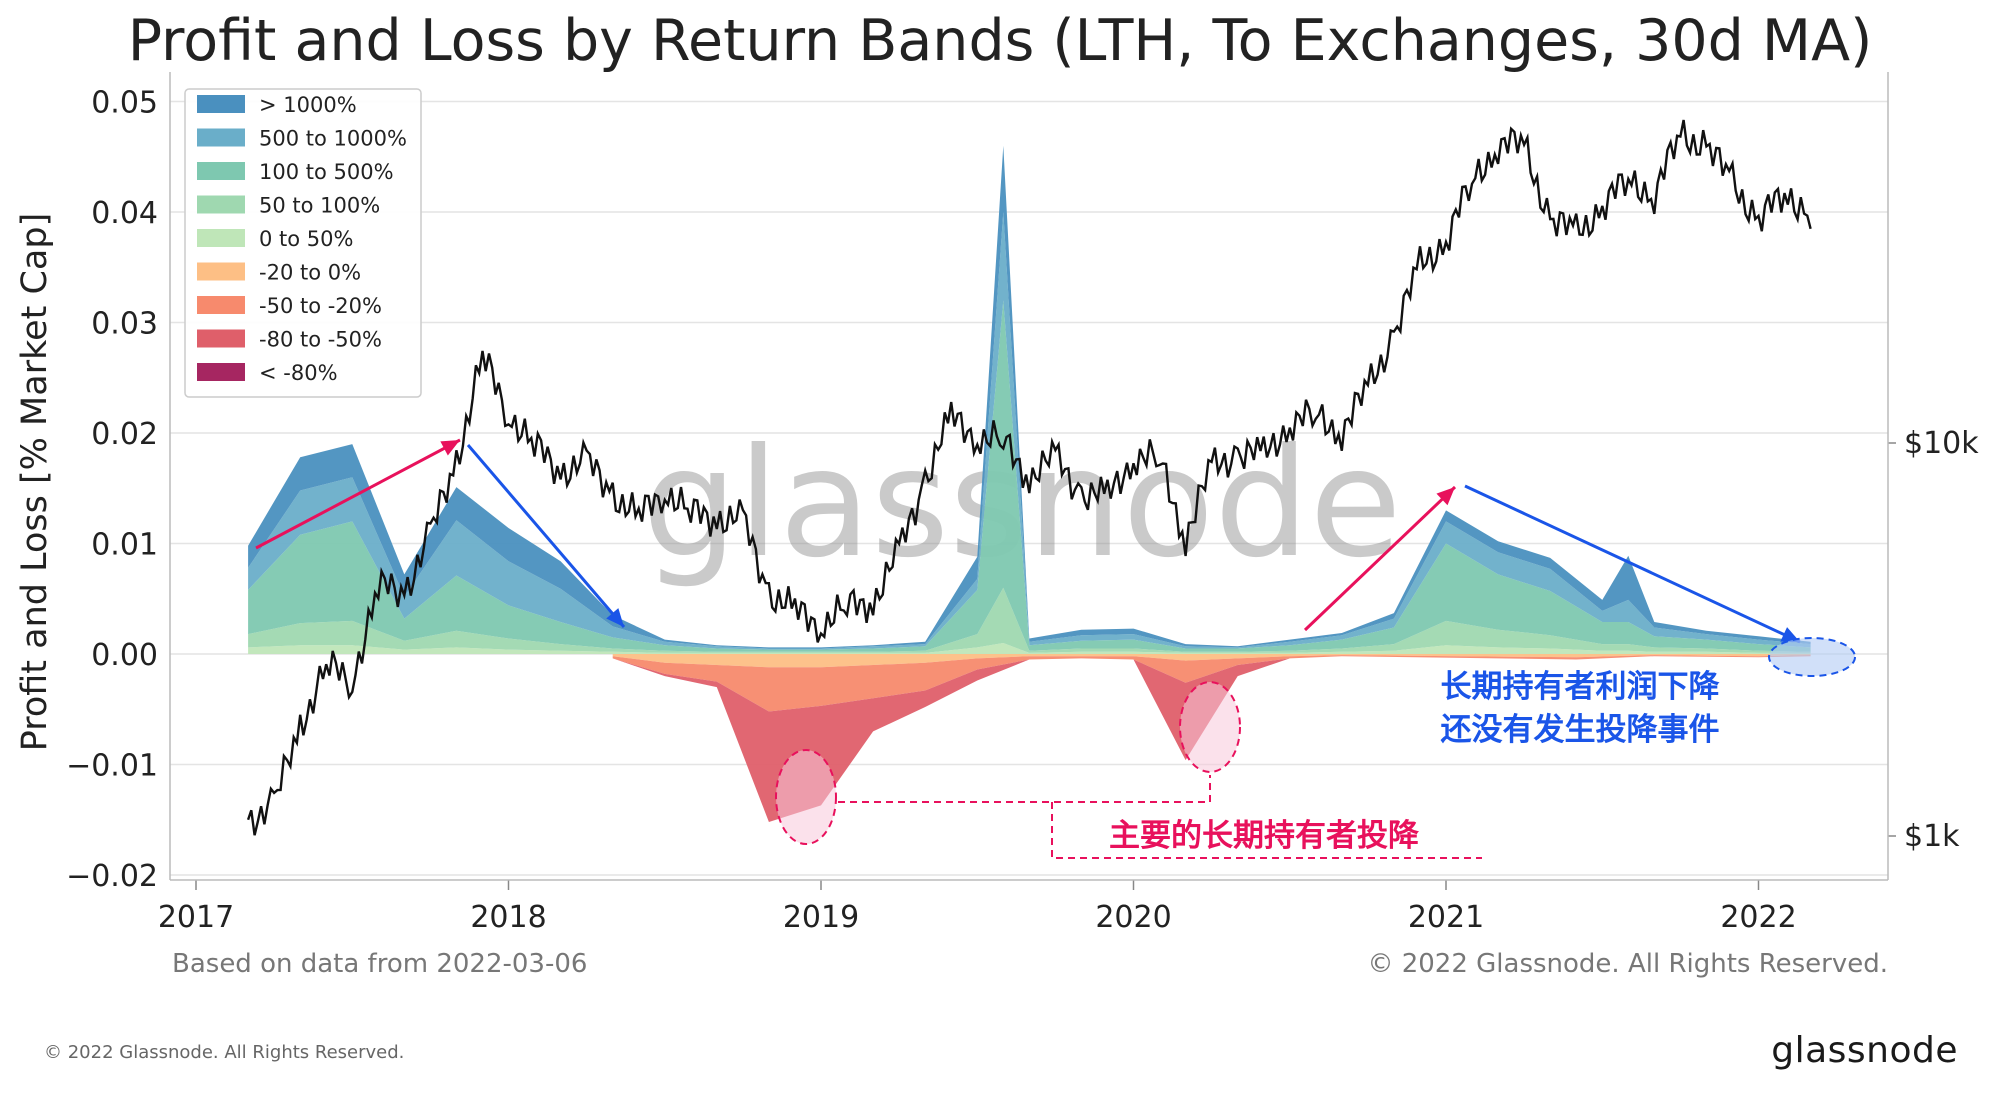  What do you see at coordinates (224, 1052) in the screenshot?
I see `page-copyright: © 2022 Glassnode. All Rights Reserved.` at bounding box center [224, 1052].